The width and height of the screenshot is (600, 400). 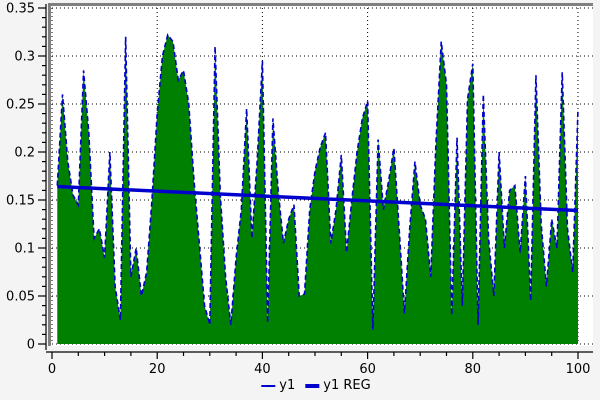 I want to click on x-tick-label: 100, so click(x=578, y=369).